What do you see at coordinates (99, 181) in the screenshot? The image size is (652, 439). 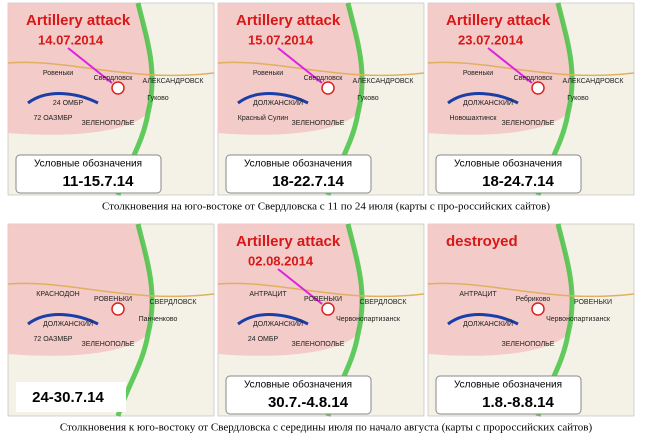 I see `date-range: 11-15.7.14` at bounding box center [99, 181].